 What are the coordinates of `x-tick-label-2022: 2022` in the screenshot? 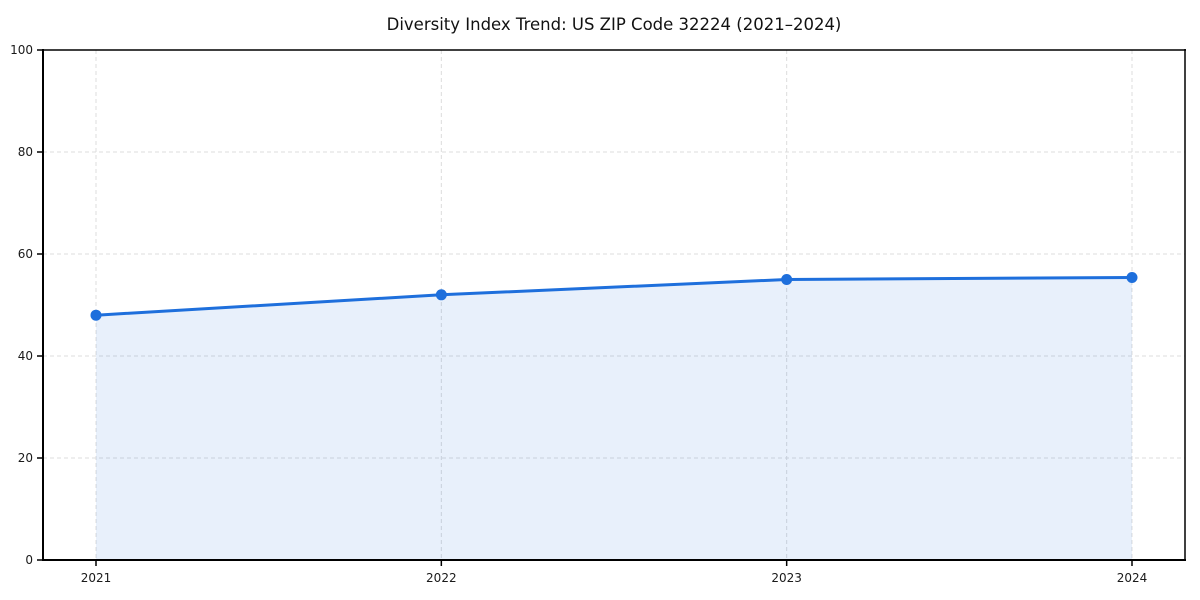 It's located at (441, 578).